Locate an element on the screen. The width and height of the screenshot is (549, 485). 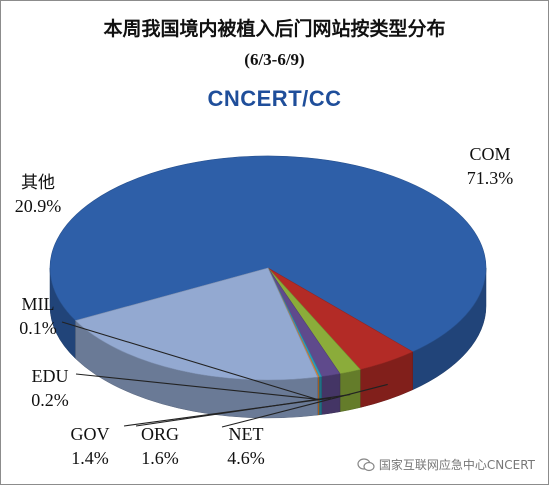
slice-label-1: NET is located at coordinates (246, 434).